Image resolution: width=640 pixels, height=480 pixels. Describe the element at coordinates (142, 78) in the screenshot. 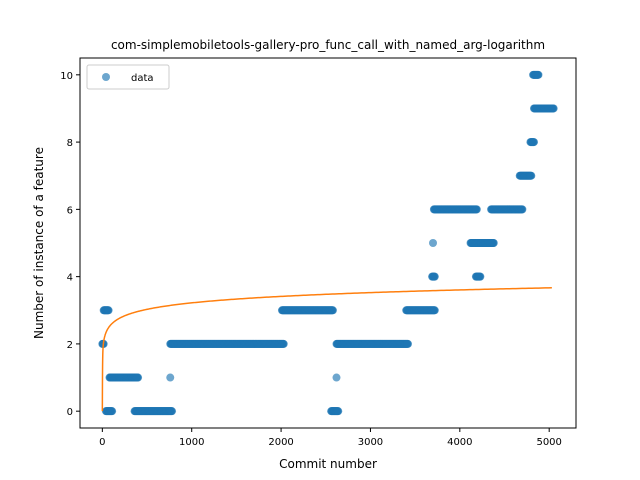

I see `legend-label: data` at that location.